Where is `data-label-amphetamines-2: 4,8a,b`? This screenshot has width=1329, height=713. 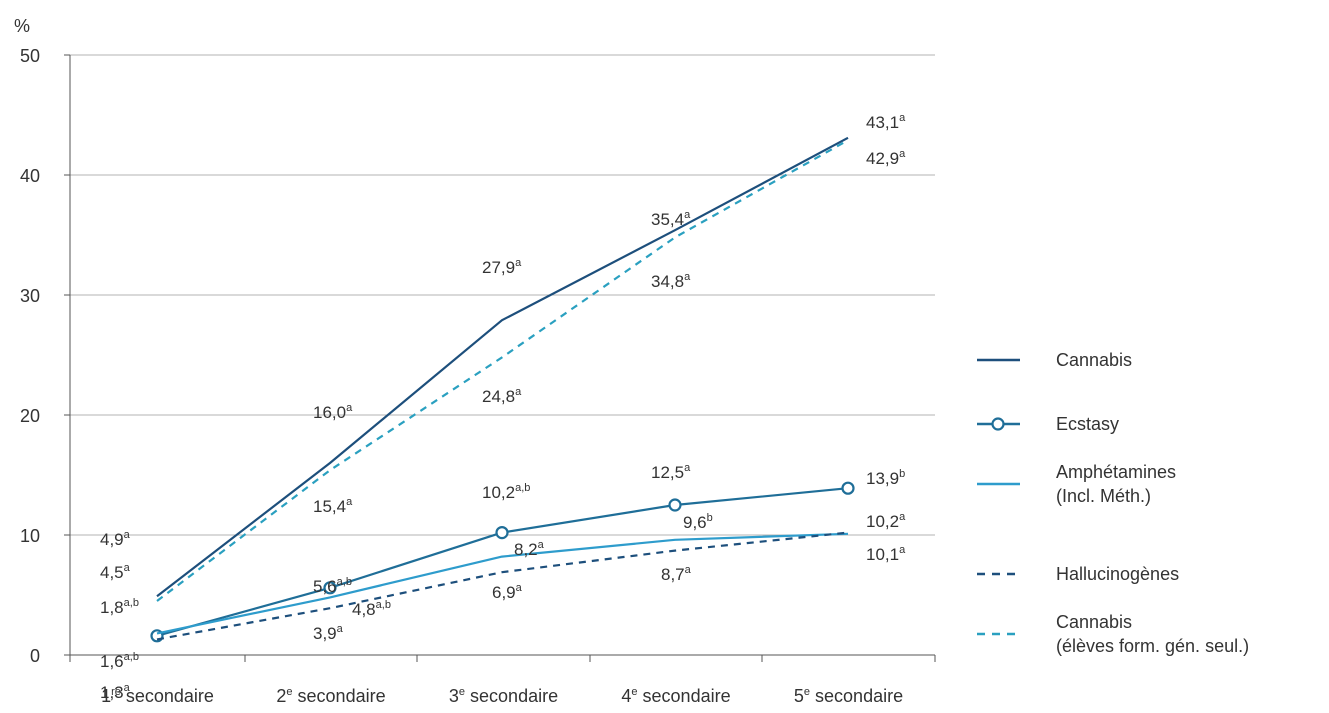
data-label-amphetamines-2: 4,8a,b is located at coordinates (371, 609).